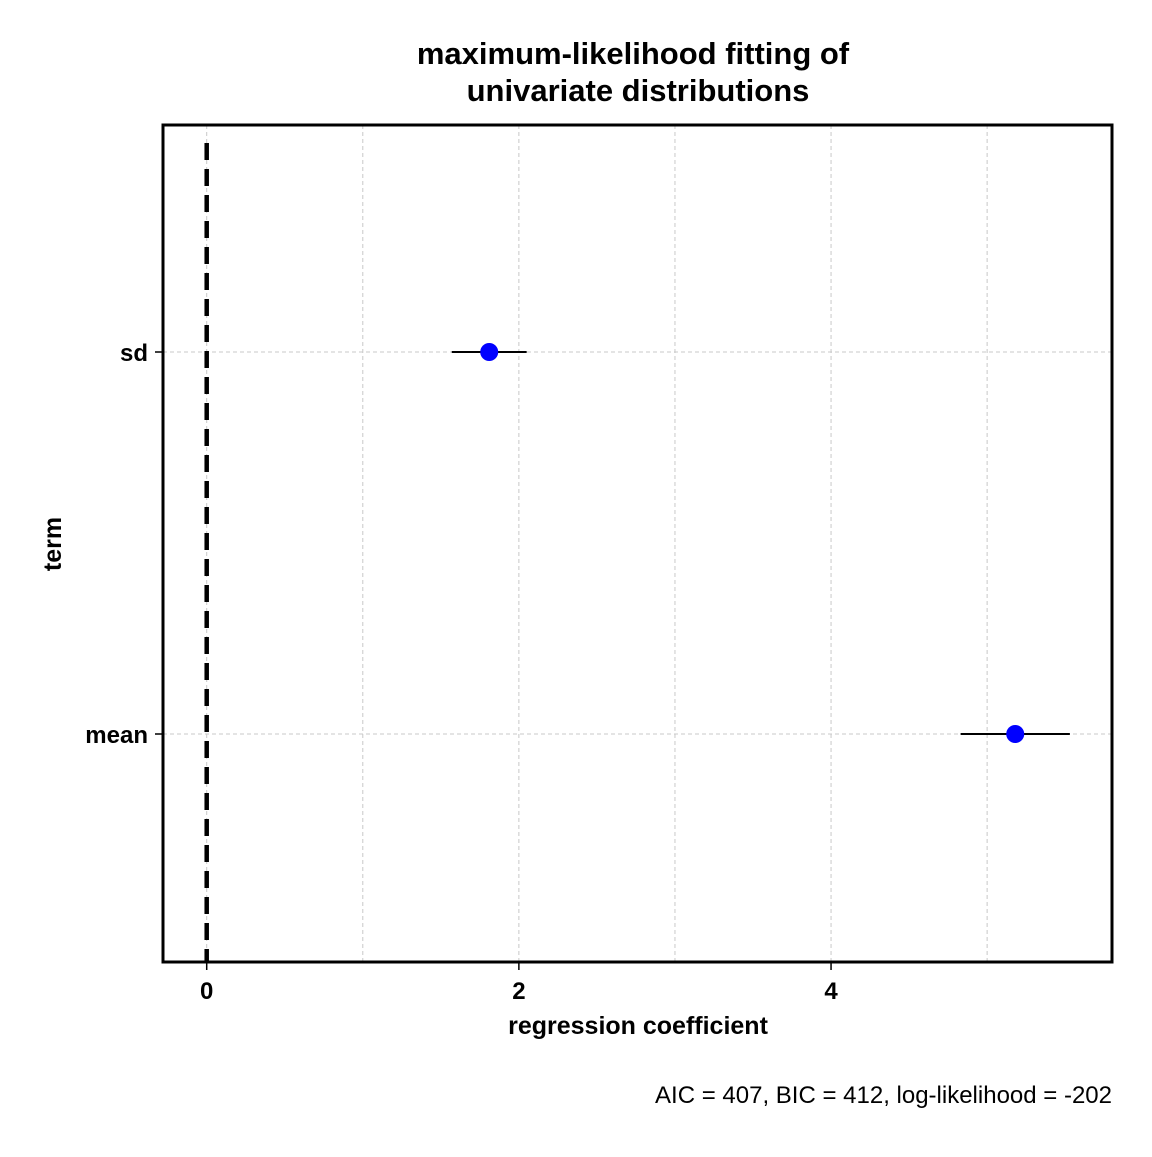  I want to click on x-tick-label: 2, so click(518, 991).